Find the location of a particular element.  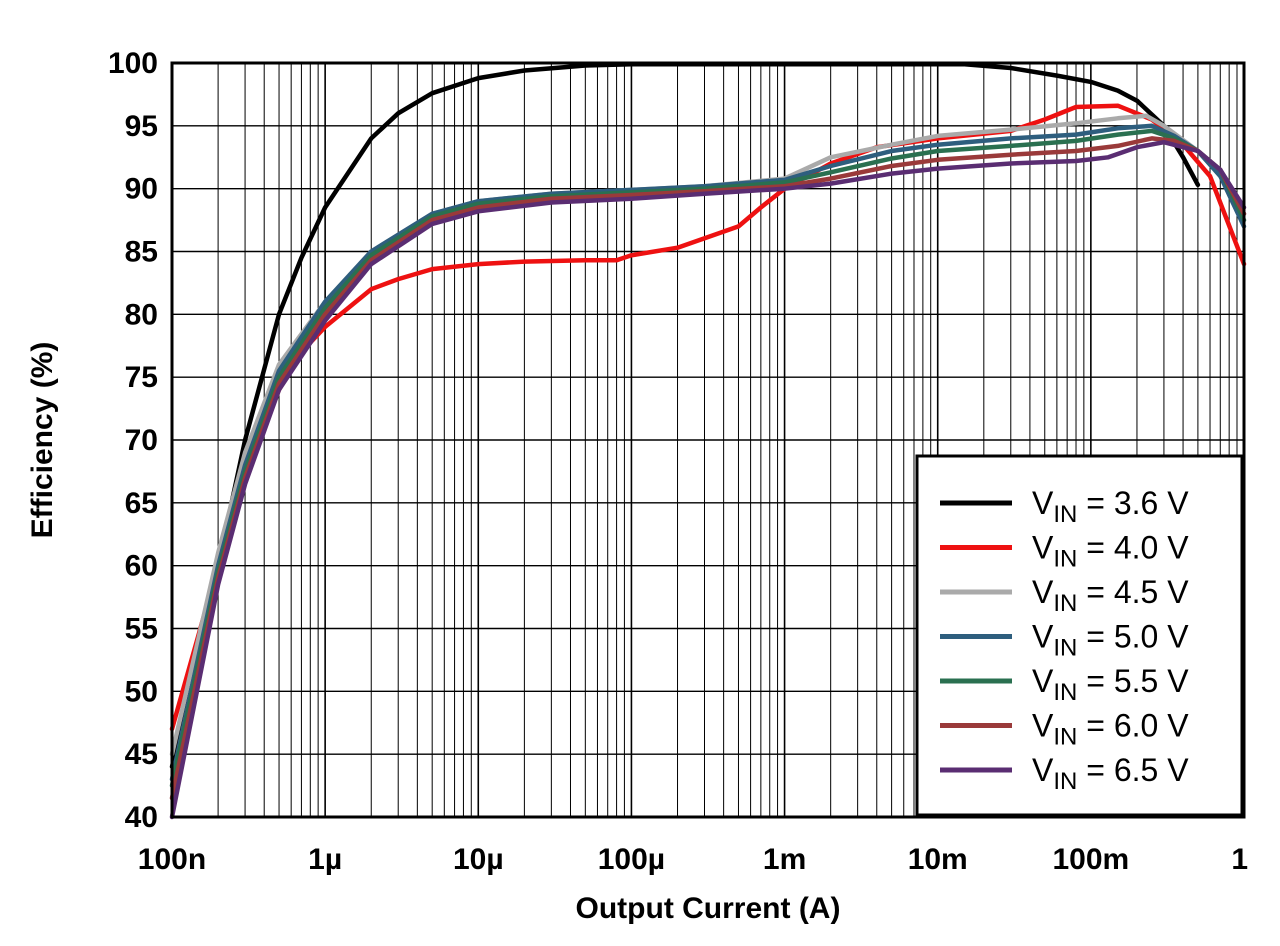

y-tick-label: 65 is located at coordinates (141, 503).